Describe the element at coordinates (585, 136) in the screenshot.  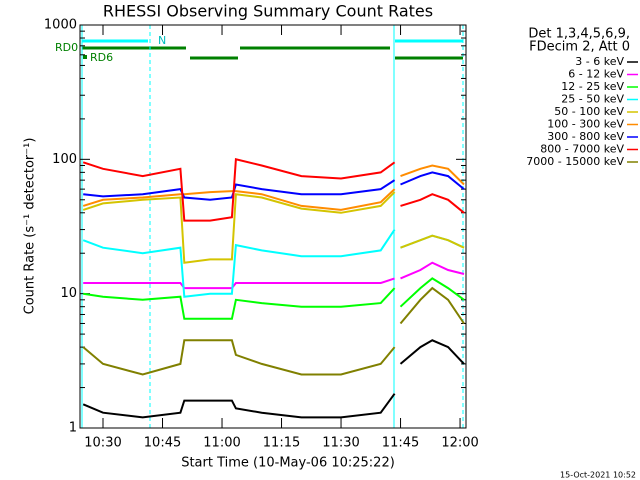
I see `legend-label: 300 - 800 keV` at that location.